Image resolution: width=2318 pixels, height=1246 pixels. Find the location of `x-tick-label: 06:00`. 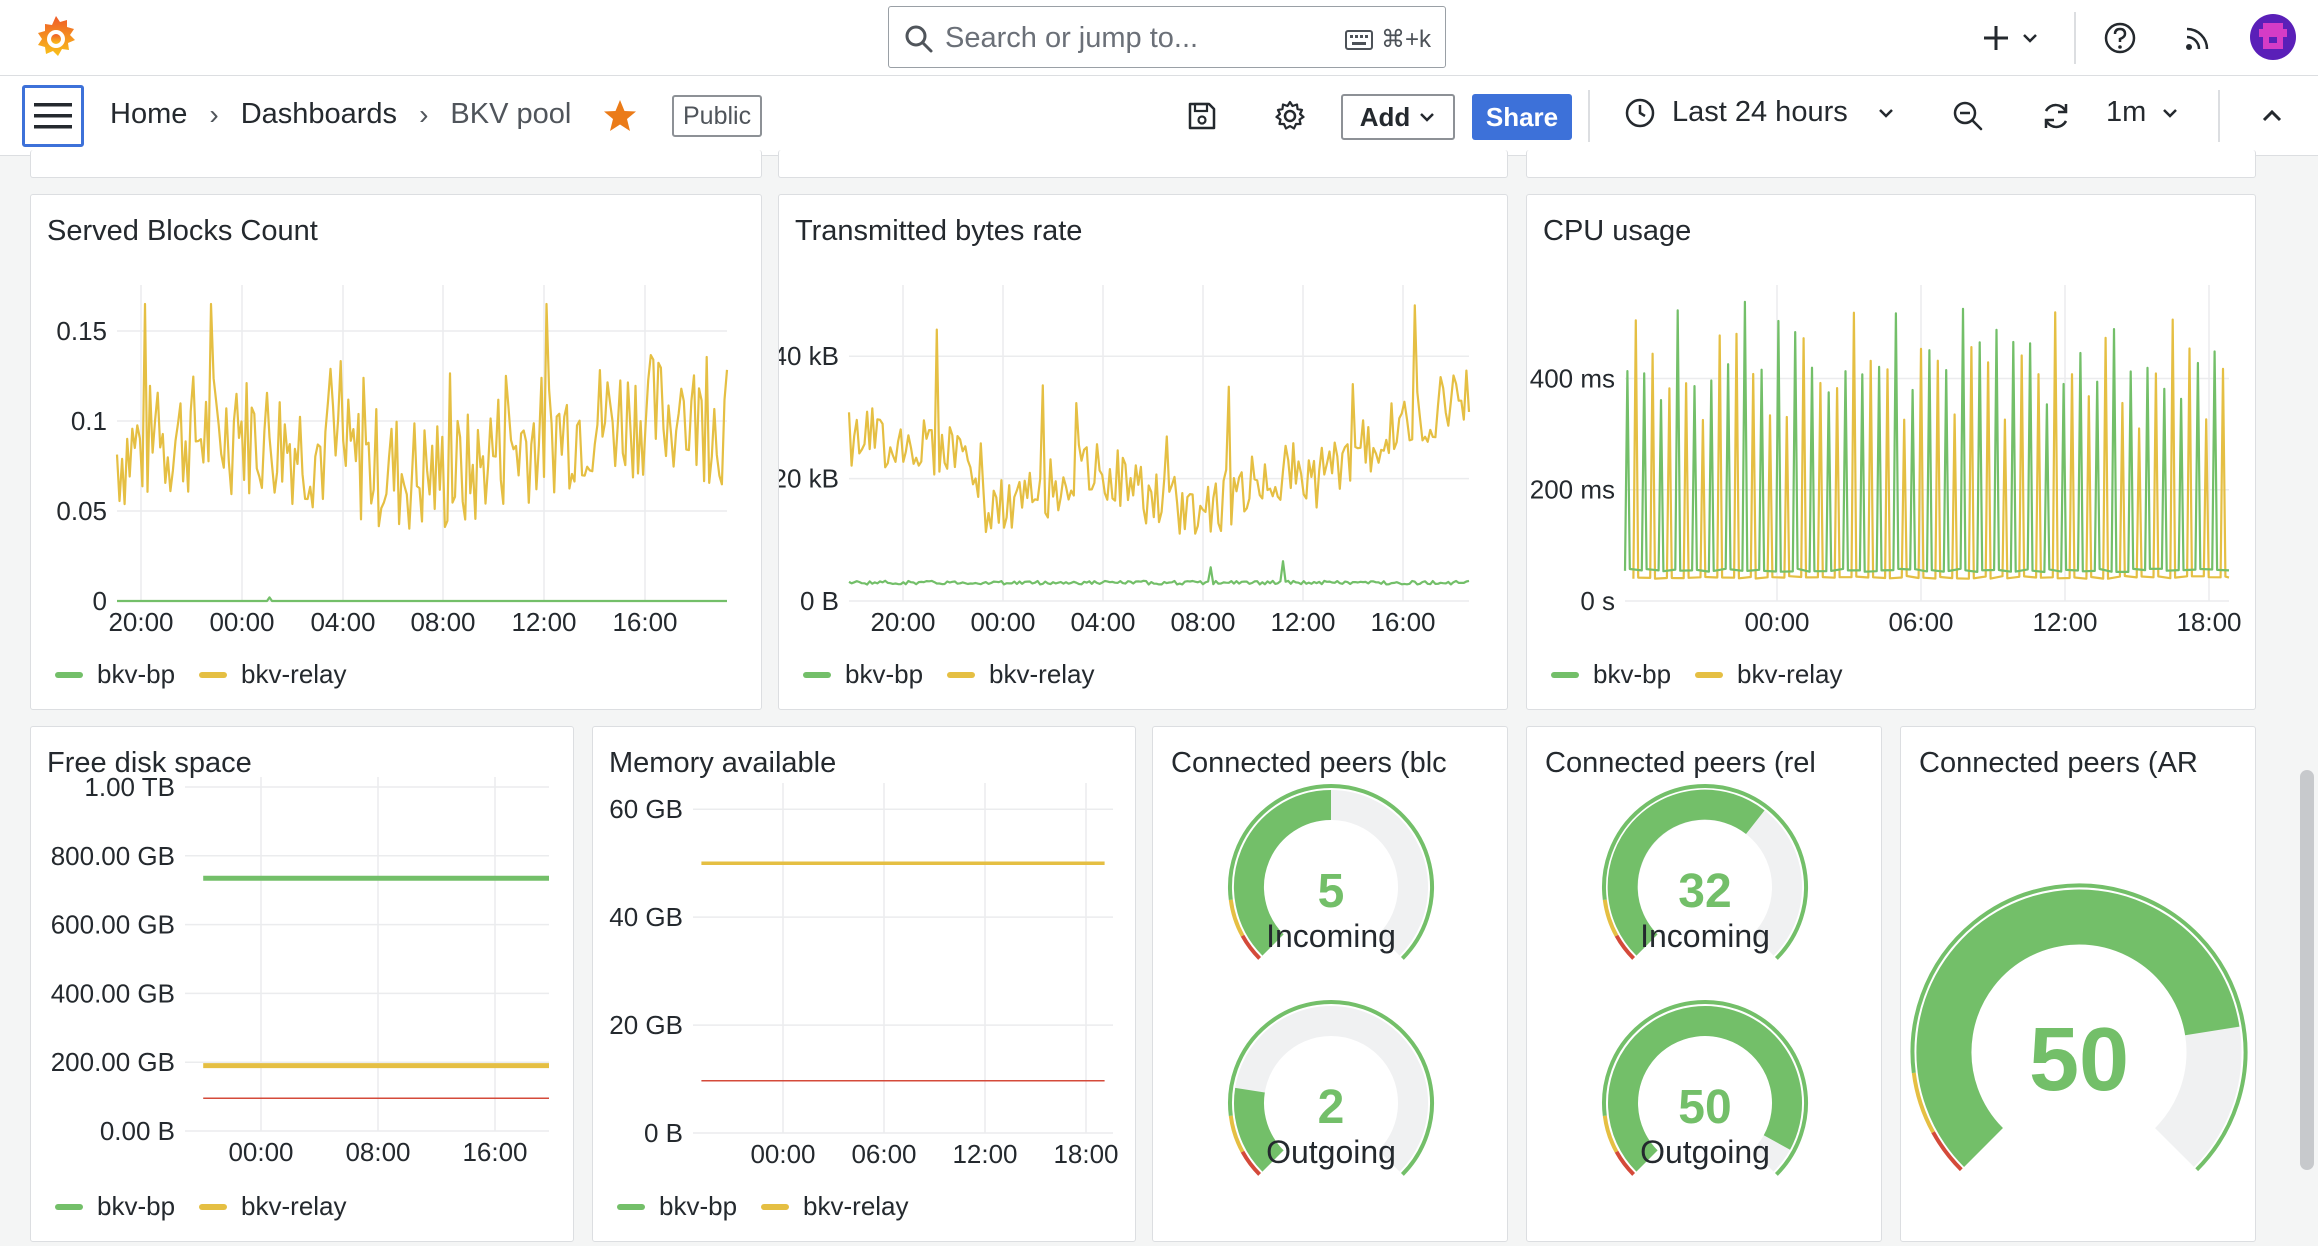

x-tick-label: 06:00 is located at coordinates (1920, 622).